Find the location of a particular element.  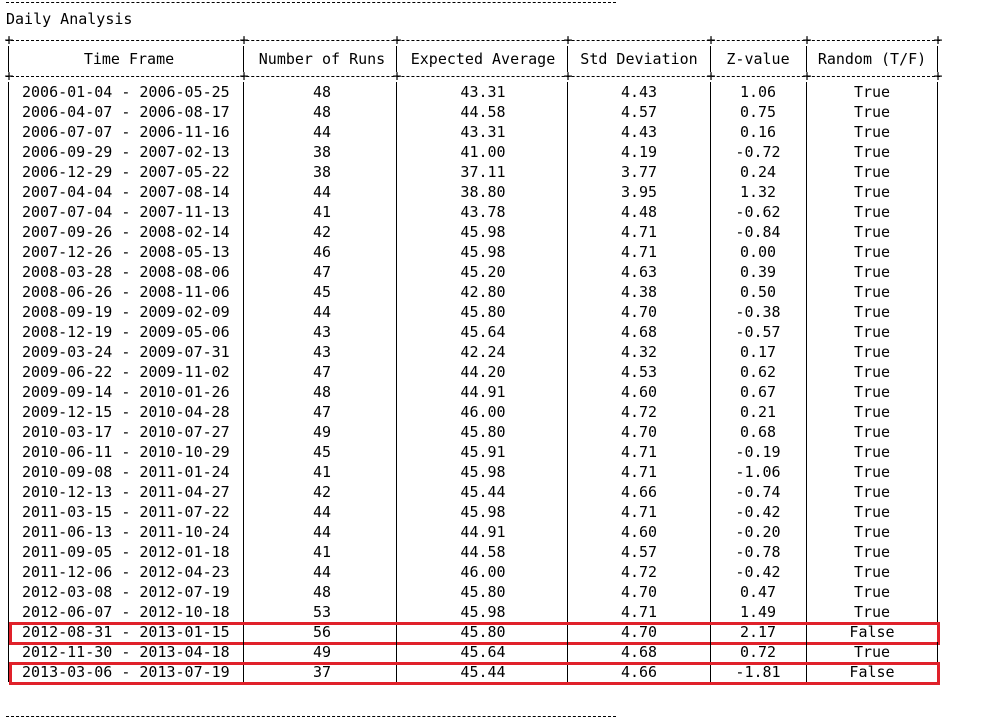

time-frame-cell: 2008-06-26 - 2008-11-06 is located at coordinates (126, 292).